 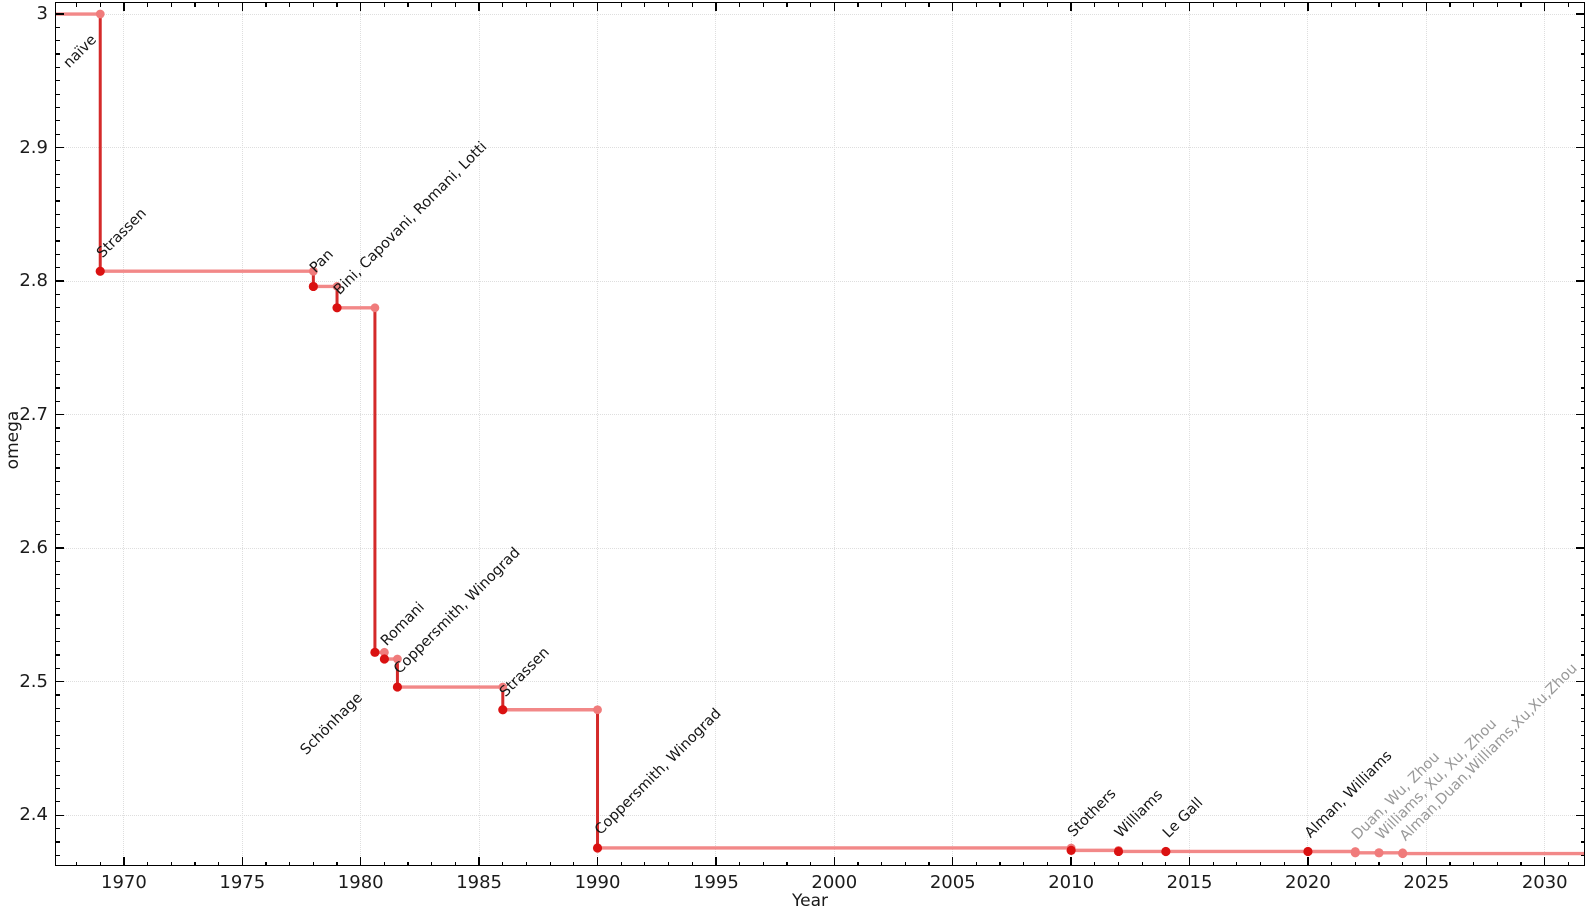 I want to click on y-tick-label: 3, so click(x=42, y=14).